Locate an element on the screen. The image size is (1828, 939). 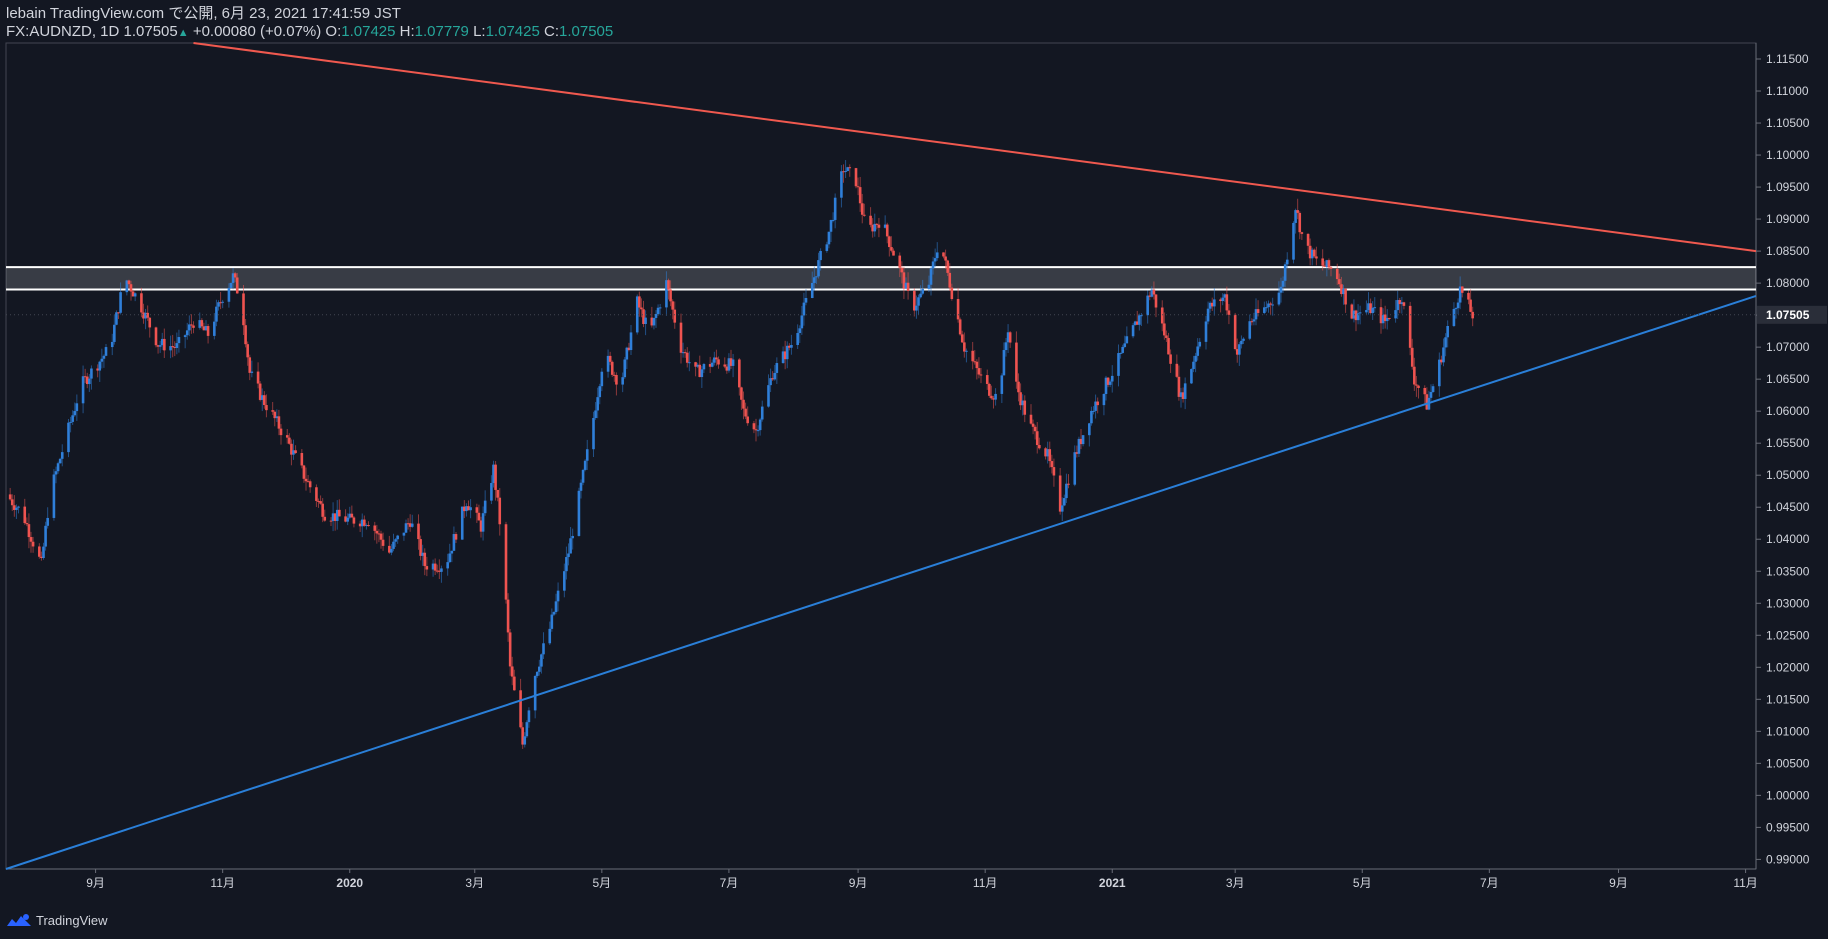
open-value: 1.07425 is located at coordinates (368, 31).